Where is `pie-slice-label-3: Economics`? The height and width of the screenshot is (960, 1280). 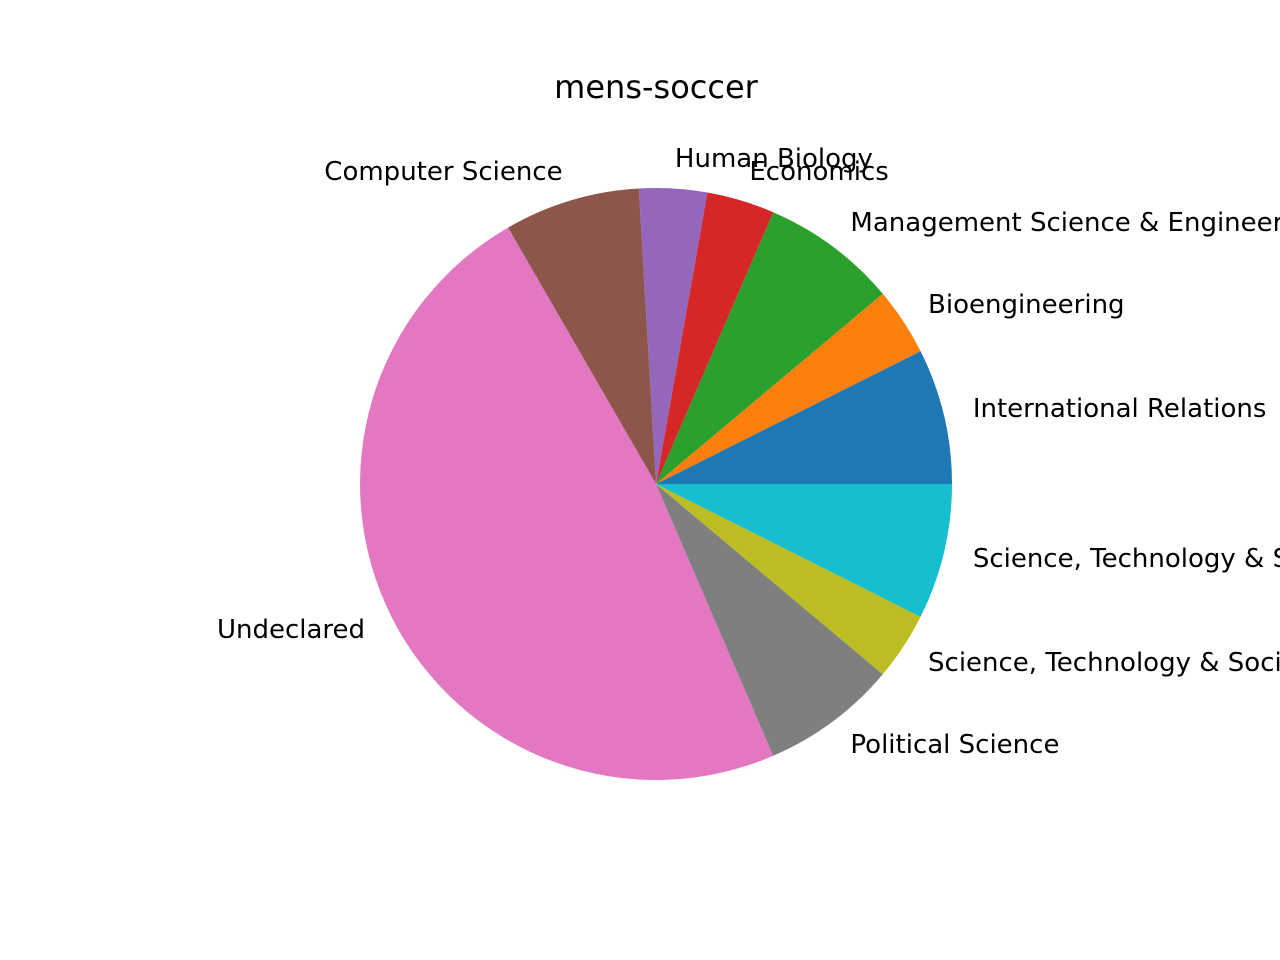
pie-slice-label-3: Economics is located at coordinates (818, 172).